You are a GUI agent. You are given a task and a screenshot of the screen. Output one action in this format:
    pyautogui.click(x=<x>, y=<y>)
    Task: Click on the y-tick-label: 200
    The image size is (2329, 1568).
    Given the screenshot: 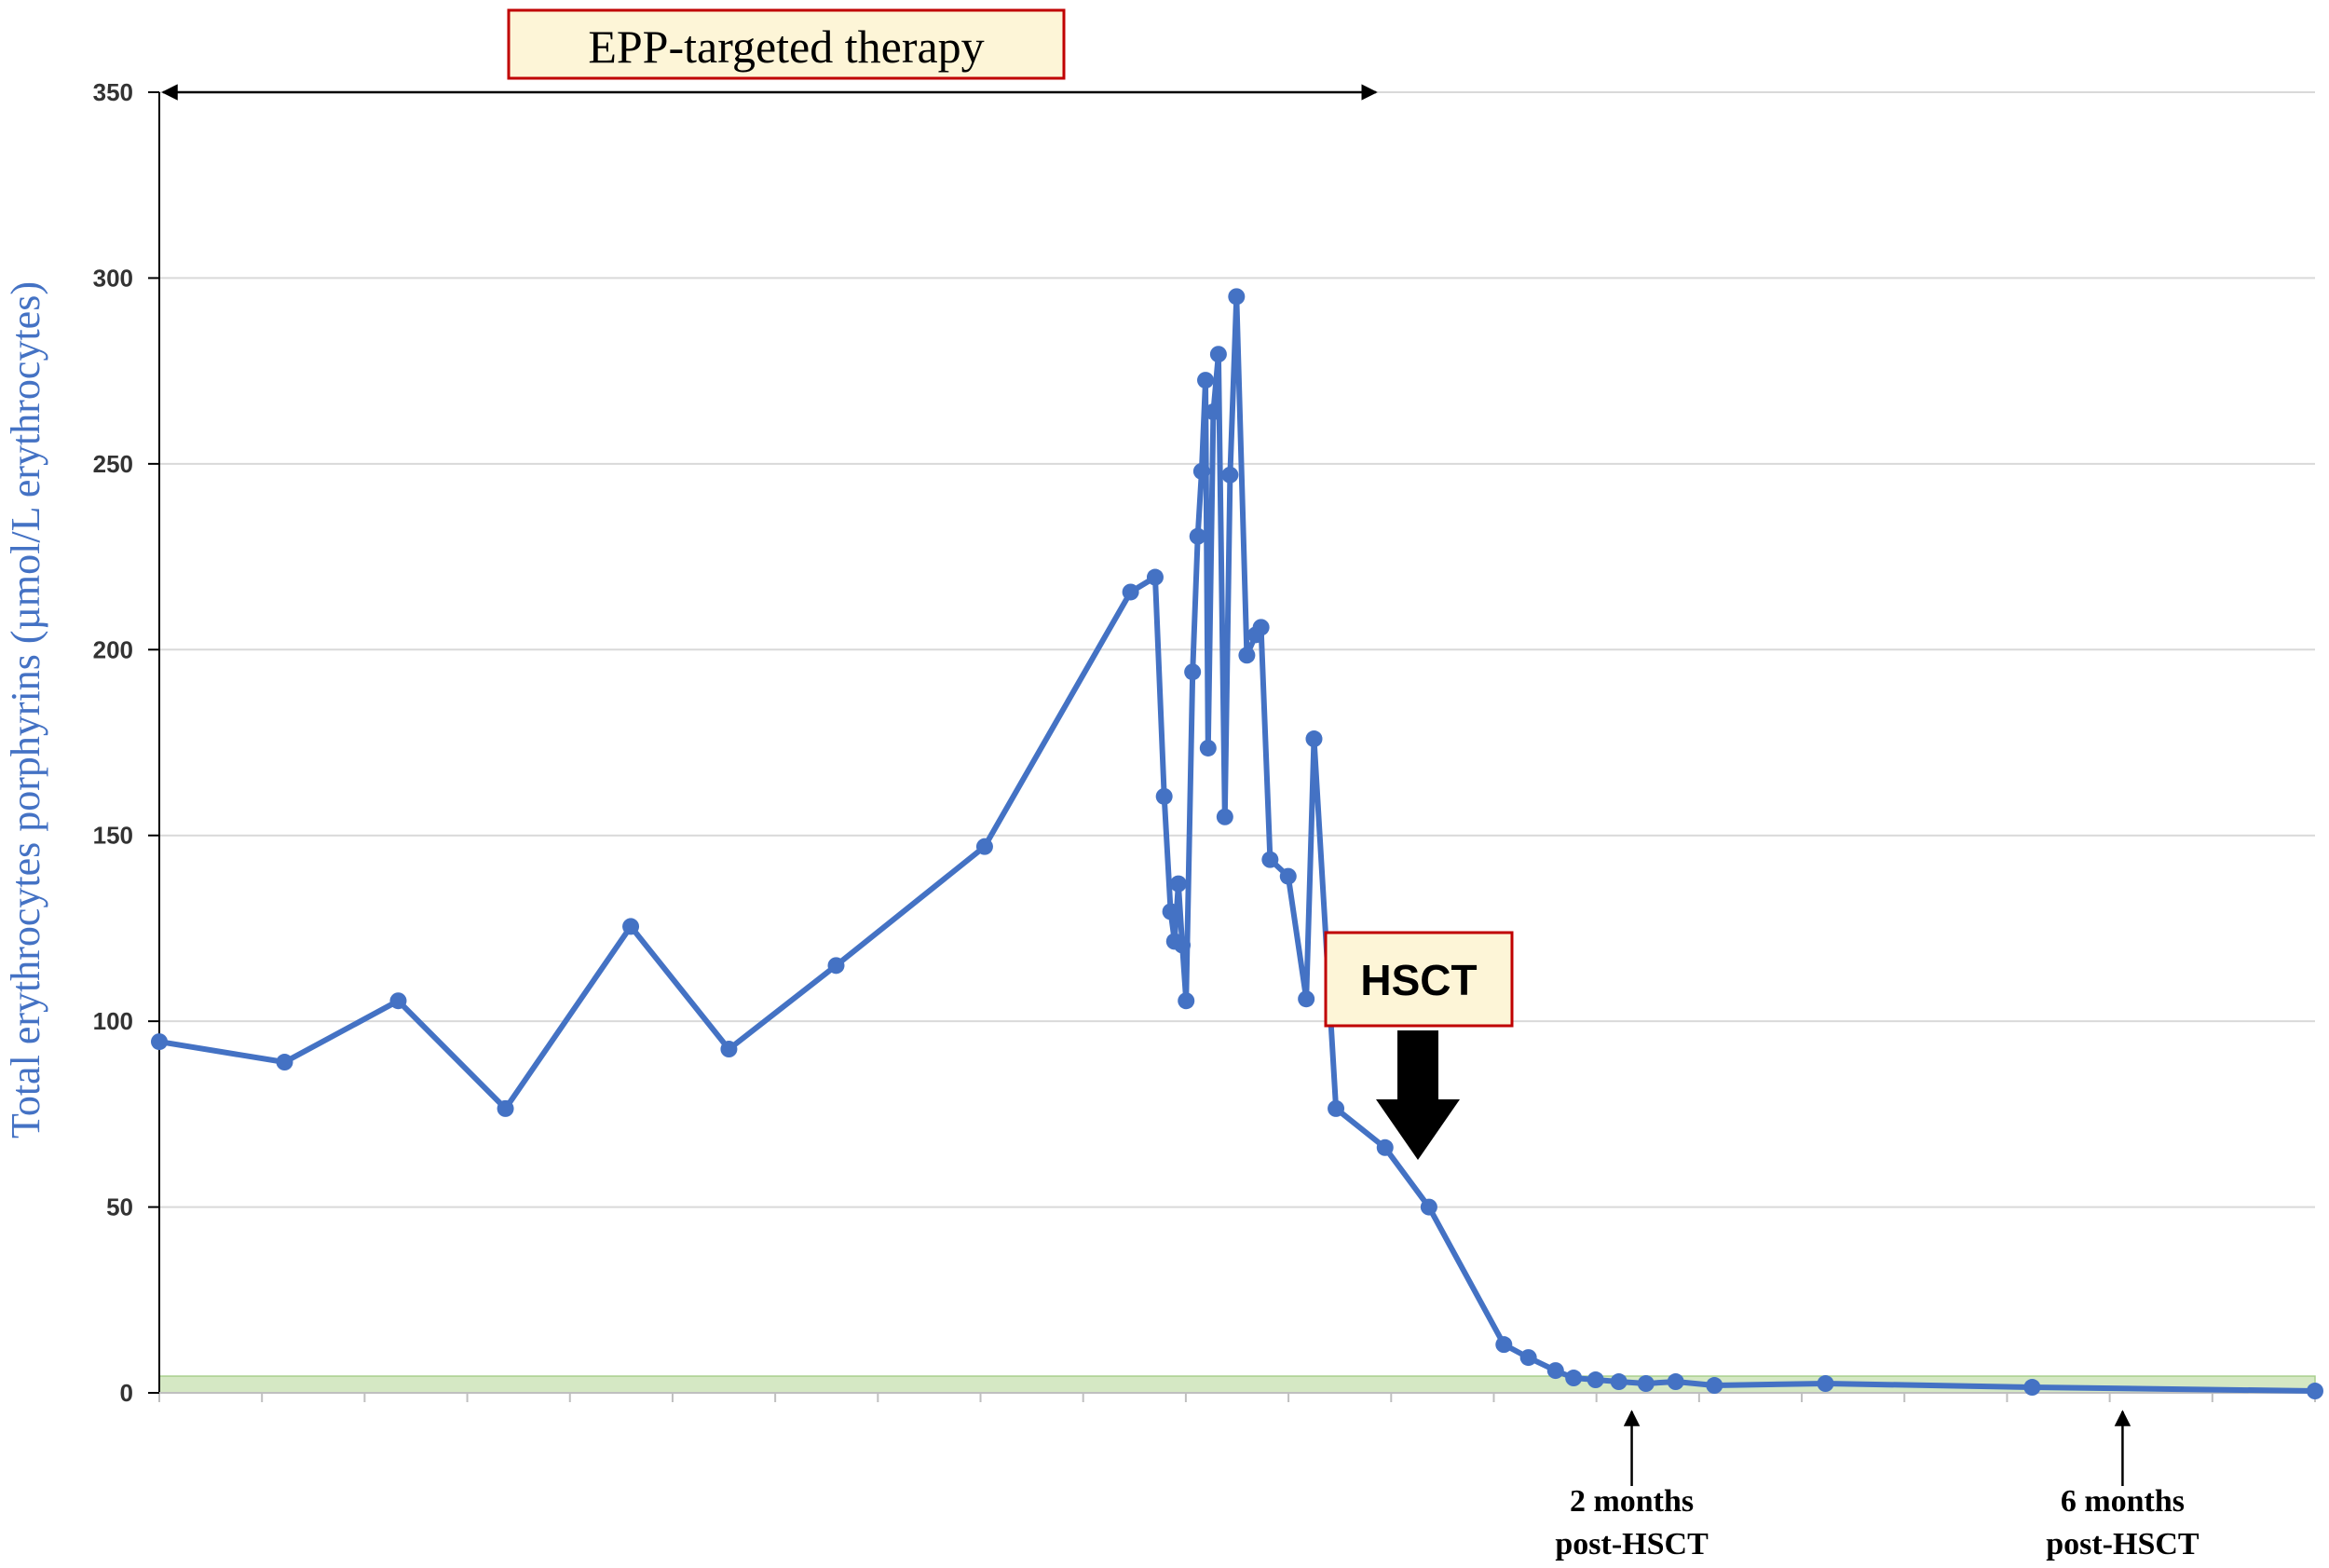 What is the action you would take?
    pyautogui.click(x=113, y=649)
    